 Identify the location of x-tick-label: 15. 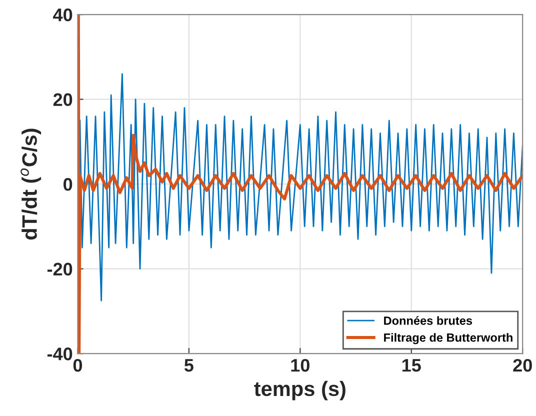
(411, 365).